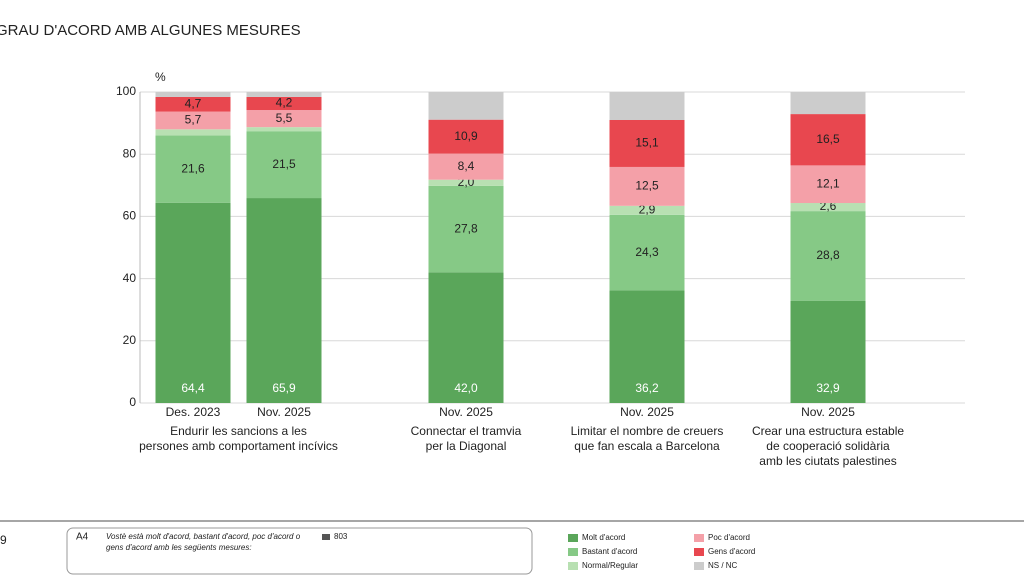  What do you see at coordinates (723, 565) in the screenshot?
I see `legend-label: NS / NC` at bounding box center [723, 565].